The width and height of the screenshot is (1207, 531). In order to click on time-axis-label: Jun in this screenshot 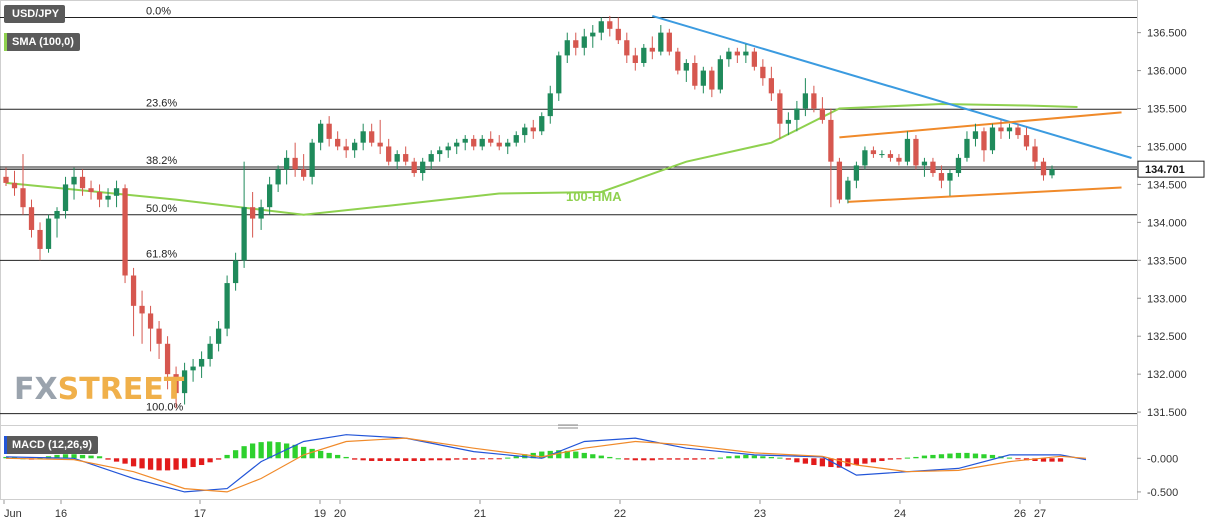, I will do `click(13, 514)`.